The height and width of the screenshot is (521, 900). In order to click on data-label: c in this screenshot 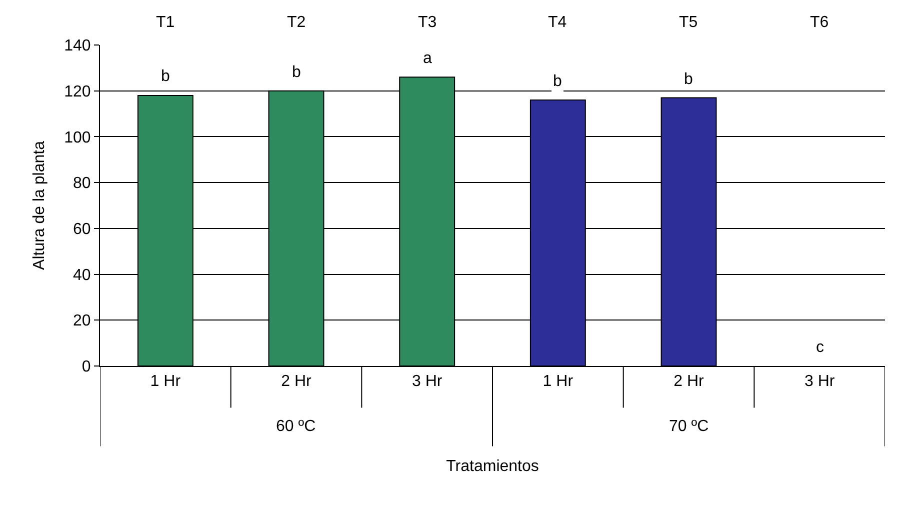, I will do `click(820, 347)`.